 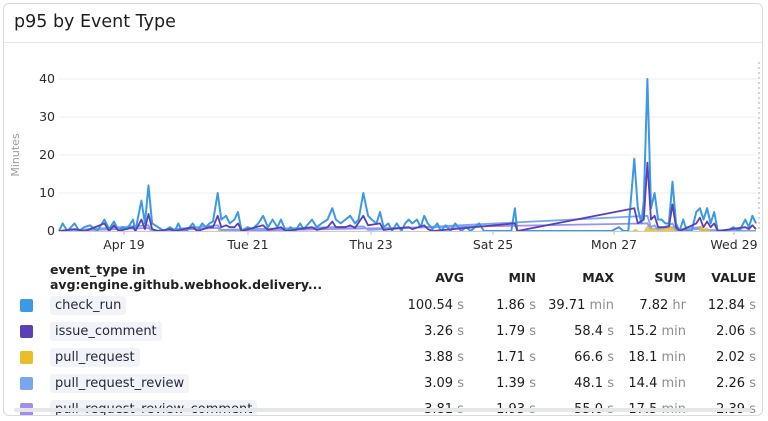 What do you see at coordinates (522, 277) in the screenshot?
I see `legend-header-min: MIN` at bounding box center [522, 277].